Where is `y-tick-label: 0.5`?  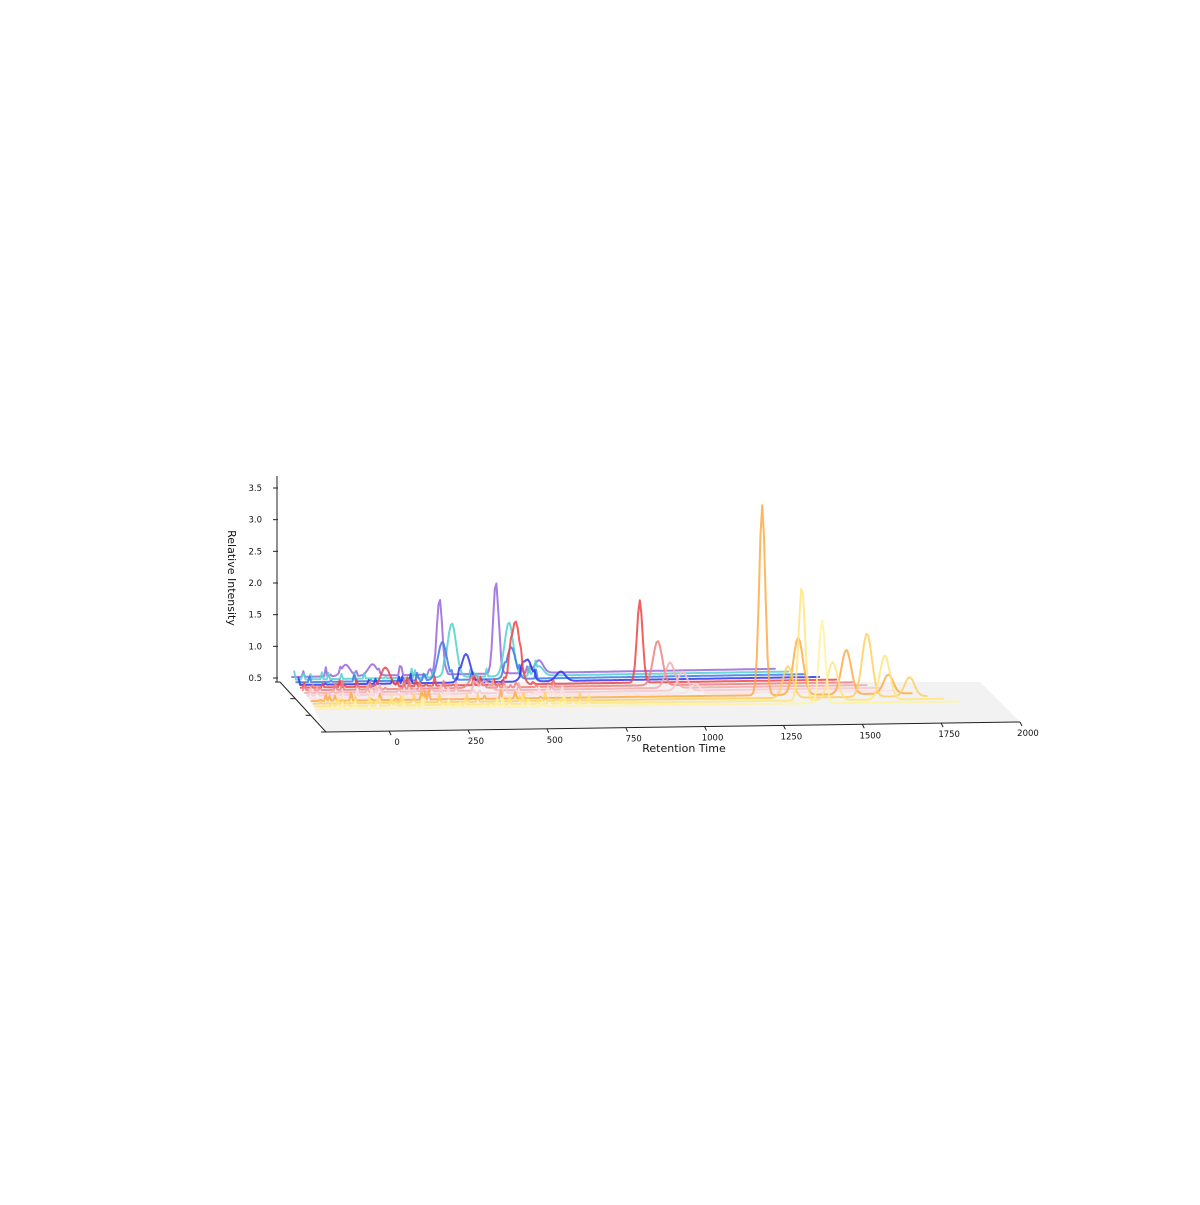
y-tick-label: 0.5 is located at coordinates (255, 679).